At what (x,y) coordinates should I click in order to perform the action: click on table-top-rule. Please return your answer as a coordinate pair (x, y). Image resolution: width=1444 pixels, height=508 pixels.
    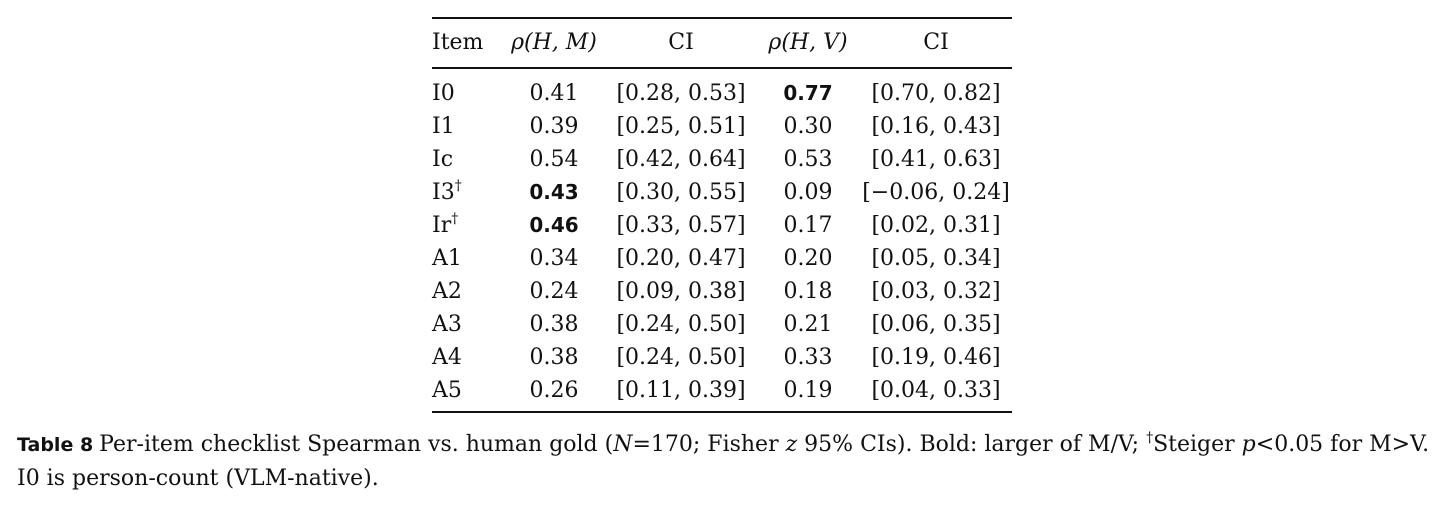
    Looking at the image, I should click on (722, 18).